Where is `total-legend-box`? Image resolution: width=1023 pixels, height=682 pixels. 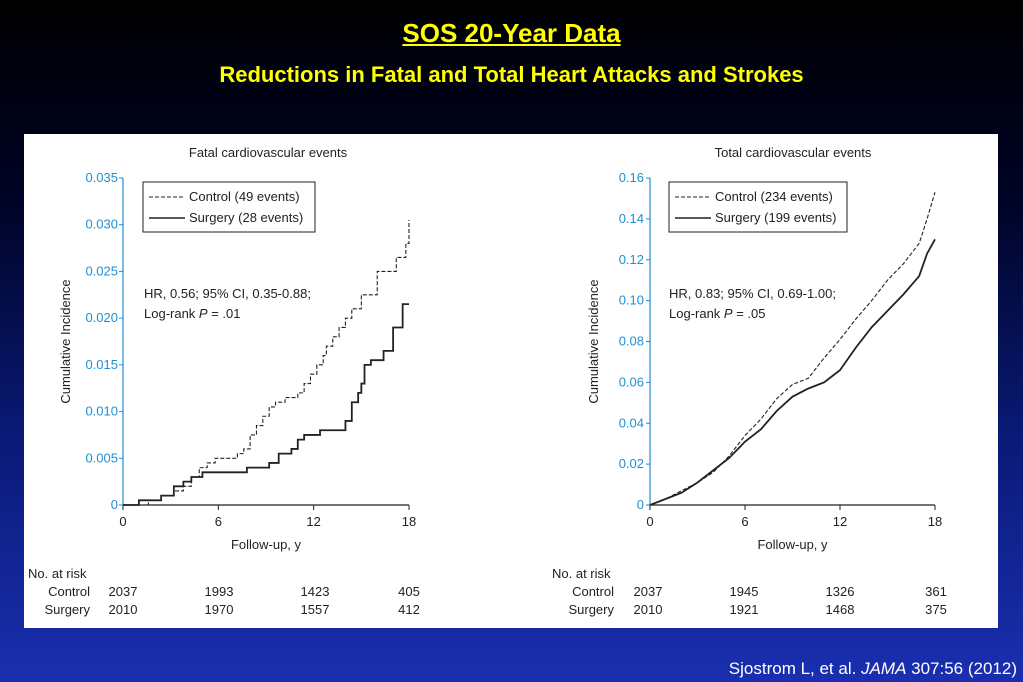 total-legend-box is located at coordinates (758, 207).